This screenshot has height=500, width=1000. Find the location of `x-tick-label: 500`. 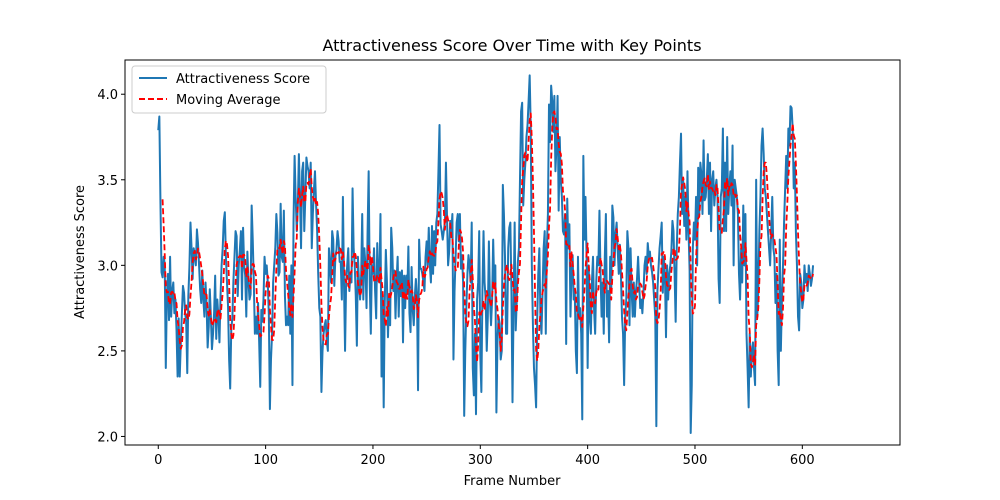

x-tick-label: 500 is located at coordinates (695, 460).